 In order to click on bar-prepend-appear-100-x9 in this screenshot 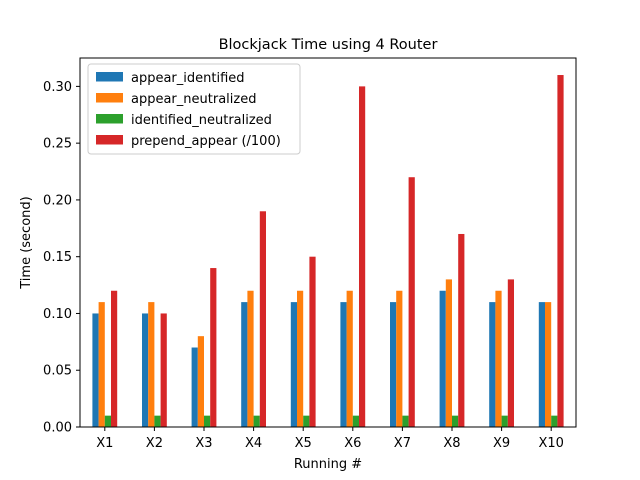, I will do `click(510, 353)`.